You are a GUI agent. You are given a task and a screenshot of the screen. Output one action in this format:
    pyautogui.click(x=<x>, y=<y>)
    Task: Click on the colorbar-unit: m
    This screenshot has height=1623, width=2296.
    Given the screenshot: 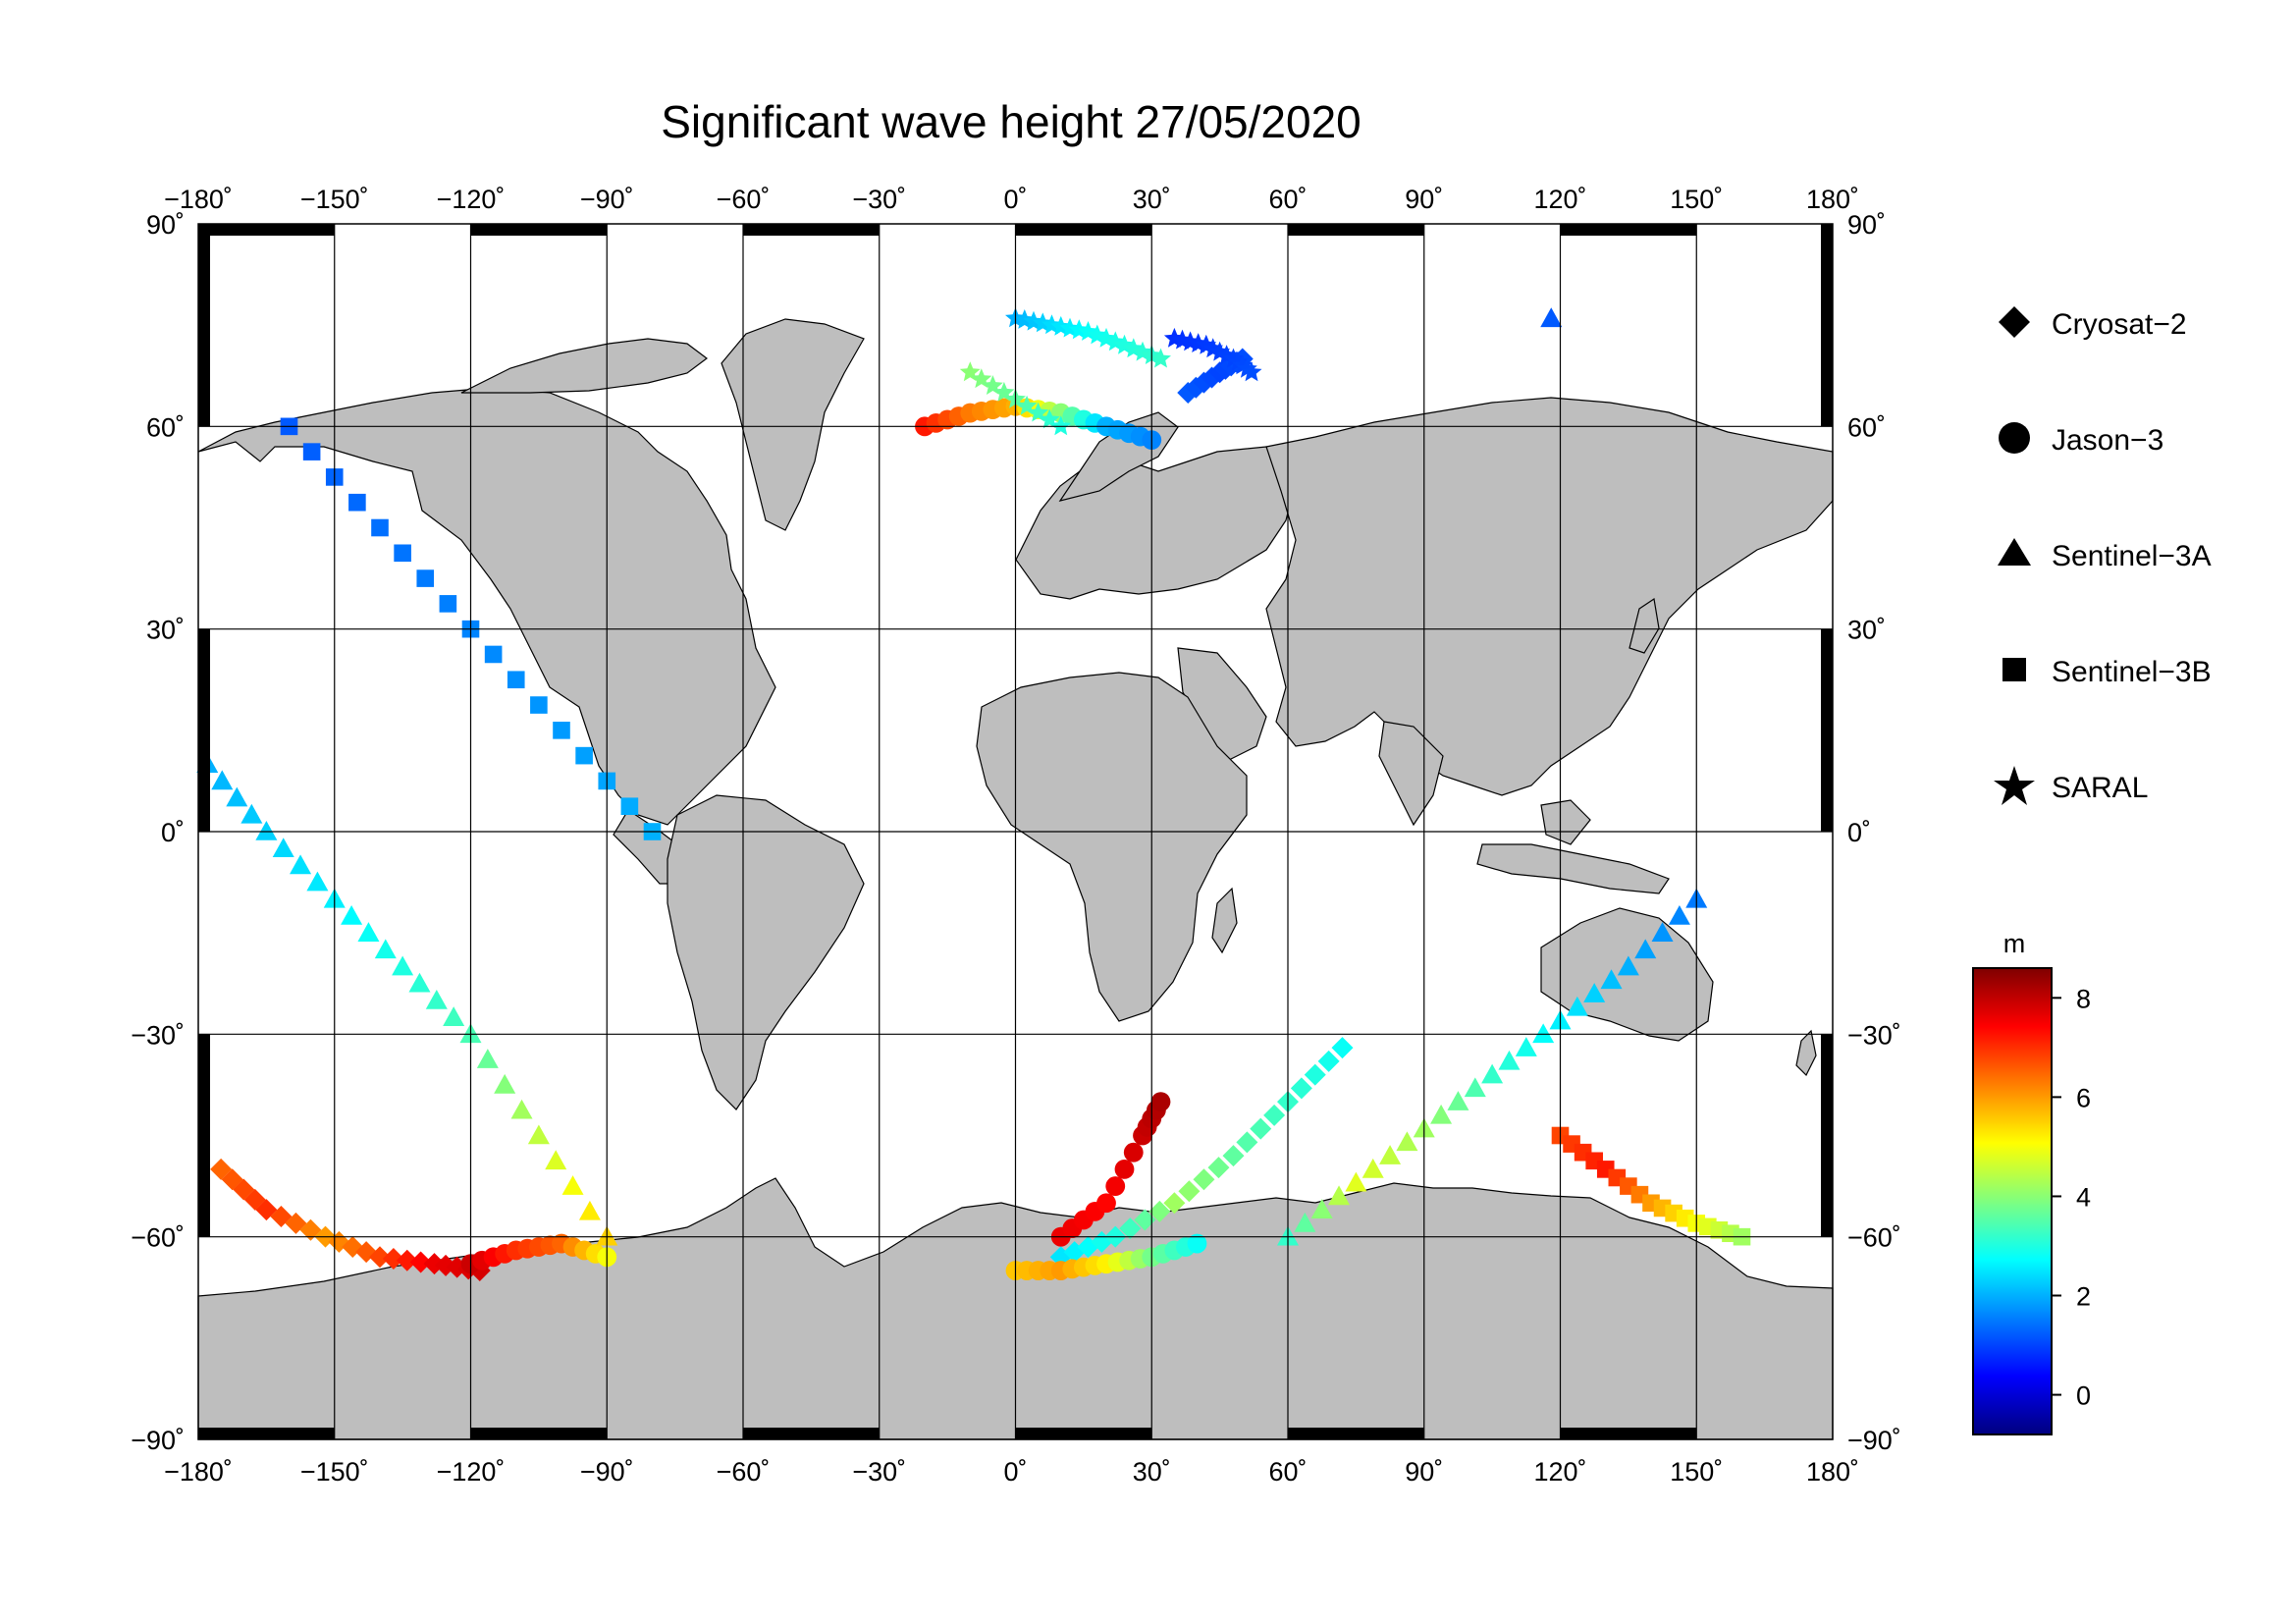 What is the action you would take?
    pyautogui.click(x=2014, y=943)
    